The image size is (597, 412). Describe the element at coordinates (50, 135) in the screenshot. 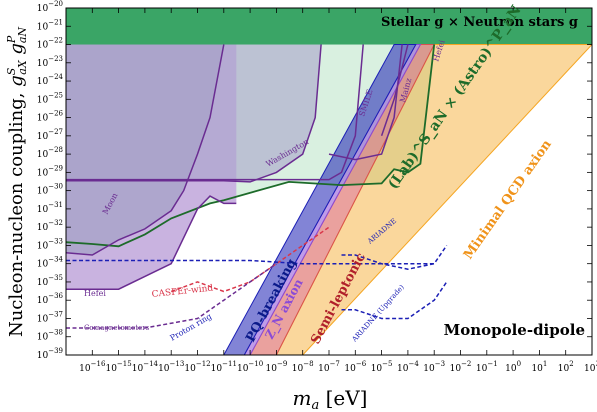

I see `y-tick-label: 10−27` at that location.